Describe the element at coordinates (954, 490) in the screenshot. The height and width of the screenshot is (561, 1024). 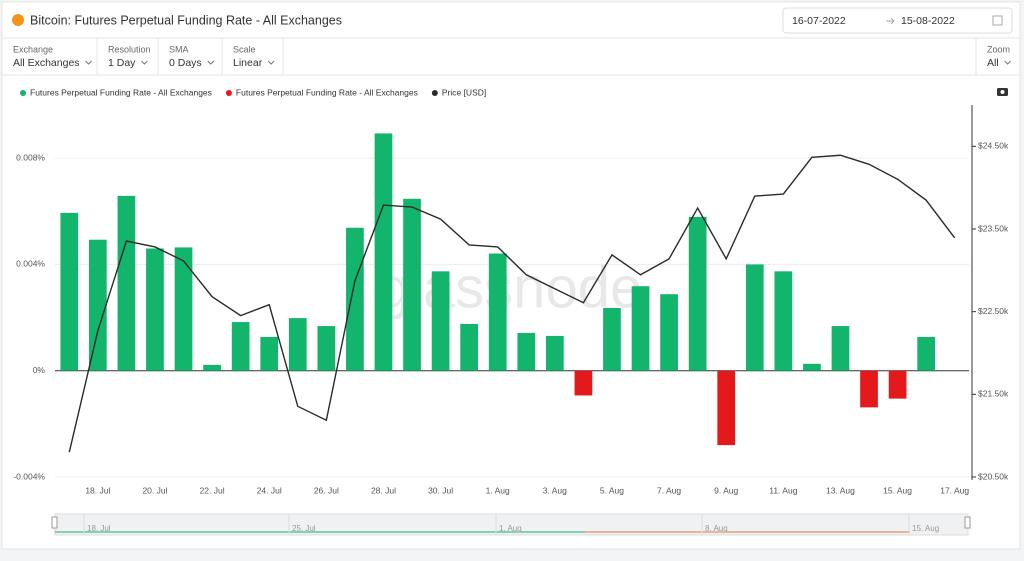
I see `x-tick-label: 17. Aug` at that location.